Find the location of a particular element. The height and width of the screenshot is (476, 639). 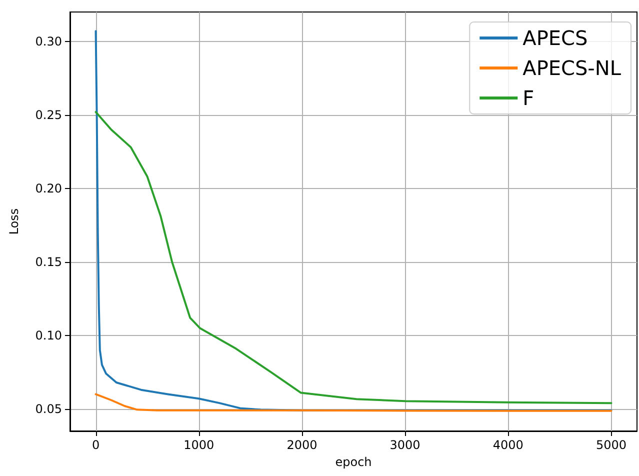

x-axis-title: epoch is located at coordinates (353, 461).